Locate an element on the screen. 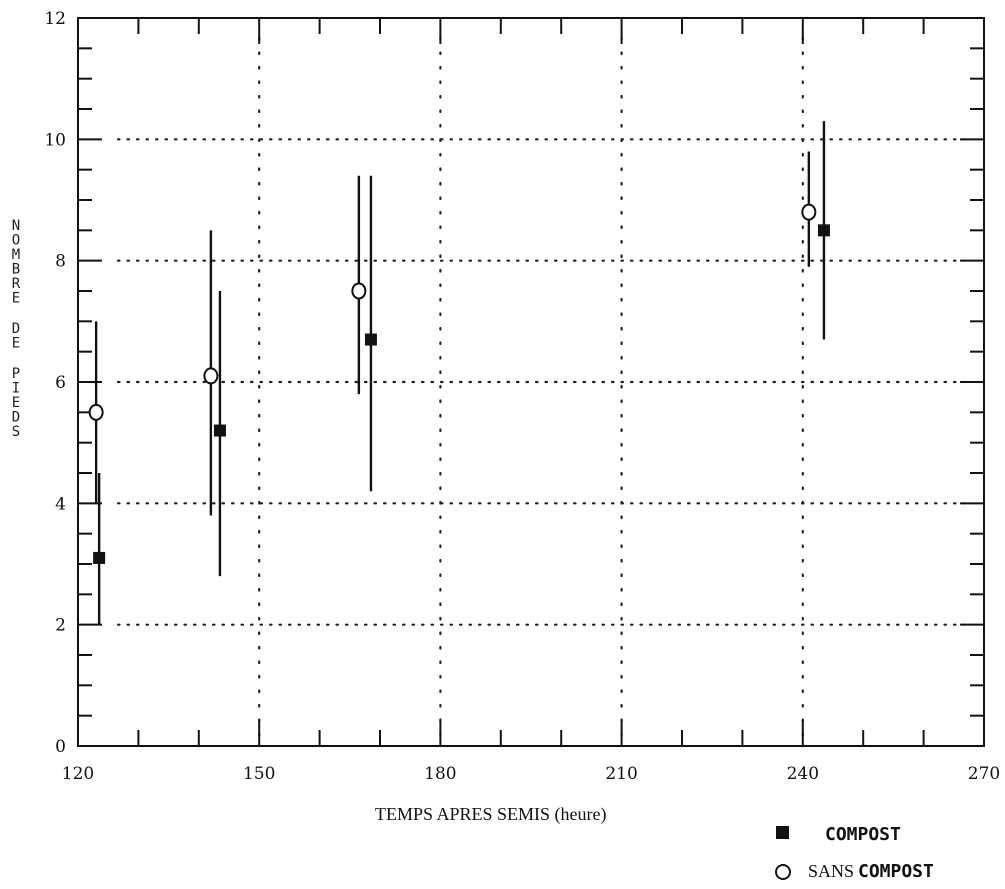 This screenshot has height=889, width=1005. y-tick-label: 8 is located at coordinates (60, 262).